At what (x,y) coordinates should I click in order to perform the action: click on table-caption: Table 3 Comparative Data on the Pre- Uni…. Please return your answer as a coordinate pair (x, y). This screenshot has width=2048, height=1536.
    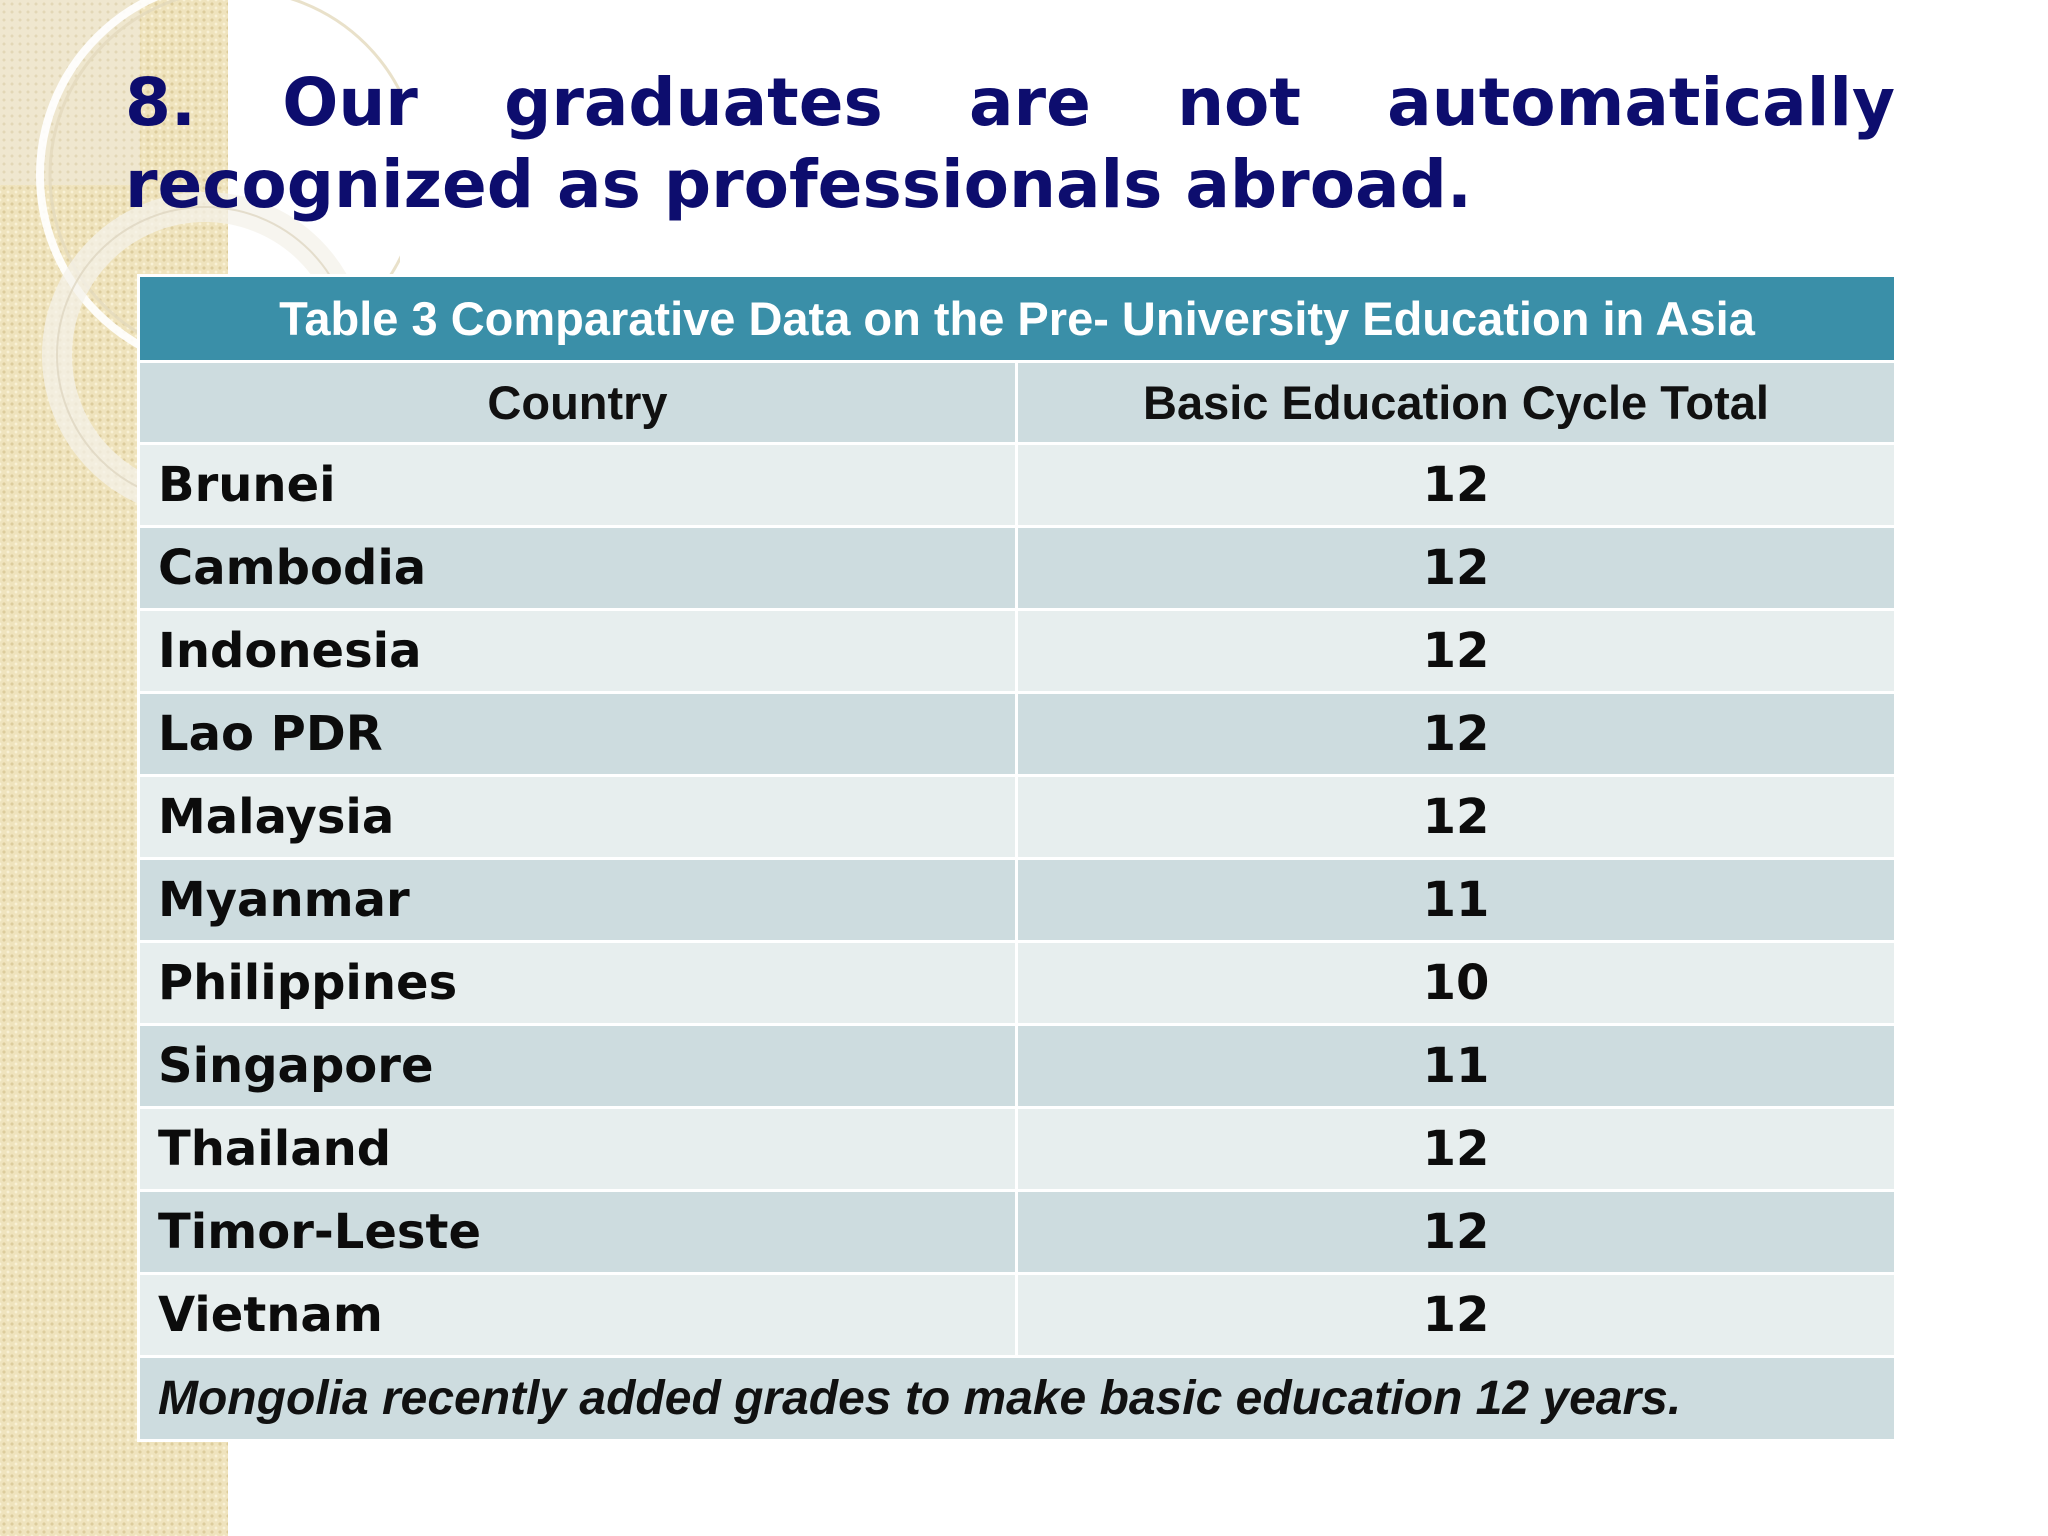
    Looking at the image, I should click on (1017, 318).